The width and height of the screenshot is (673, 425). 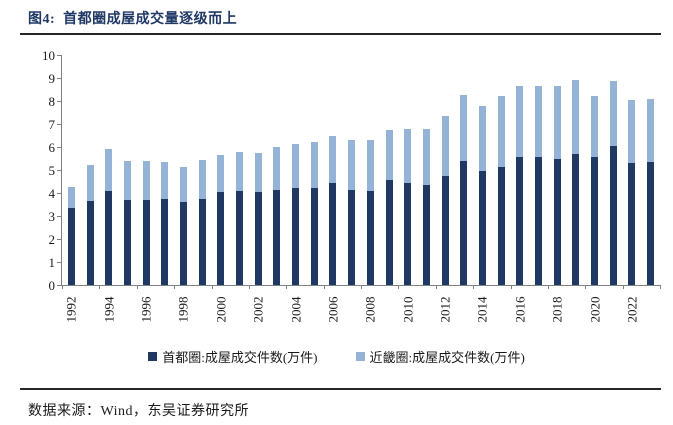 I want to click on x-tick-label-2000: 2000, so click(x=221, y=309).